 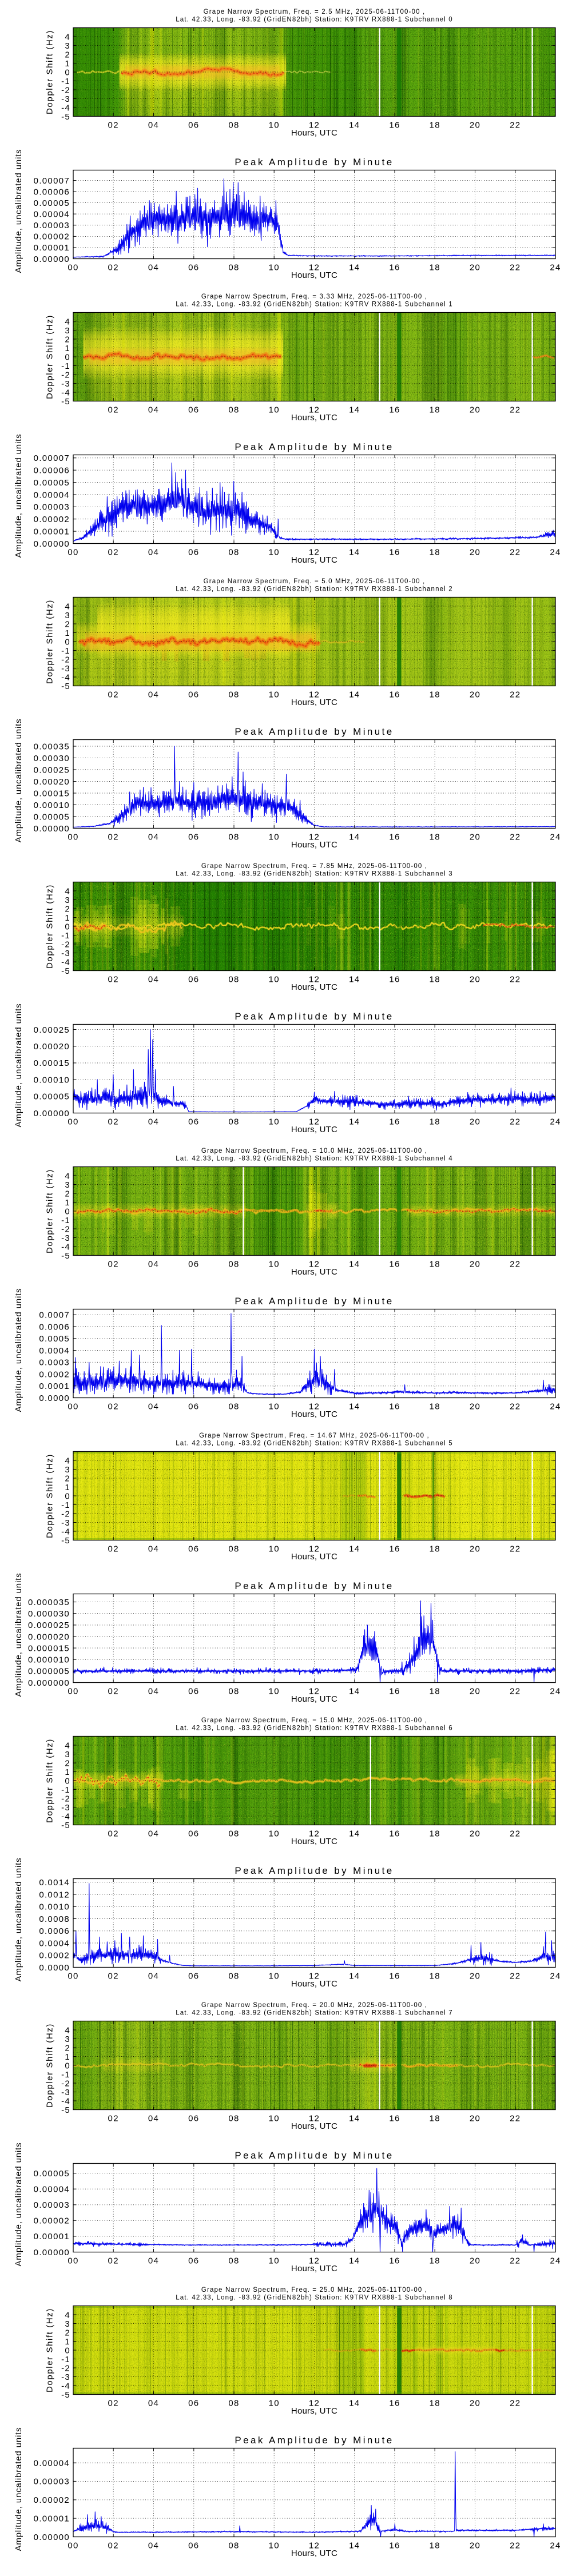 What do you see at coordinates (54, 1895) in the screenshot?
I see `svg-text: 0.0012` at bounding box center [54, 1895].